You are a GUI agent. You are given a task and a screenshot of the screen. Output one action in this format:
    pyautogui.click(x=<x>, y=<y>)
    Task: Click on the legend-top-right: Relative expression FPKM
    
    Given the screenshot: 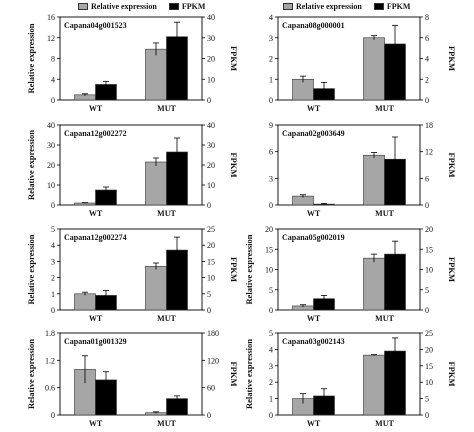 What is the action you would take?
    pyautogui.click(x=350, y=6)
    